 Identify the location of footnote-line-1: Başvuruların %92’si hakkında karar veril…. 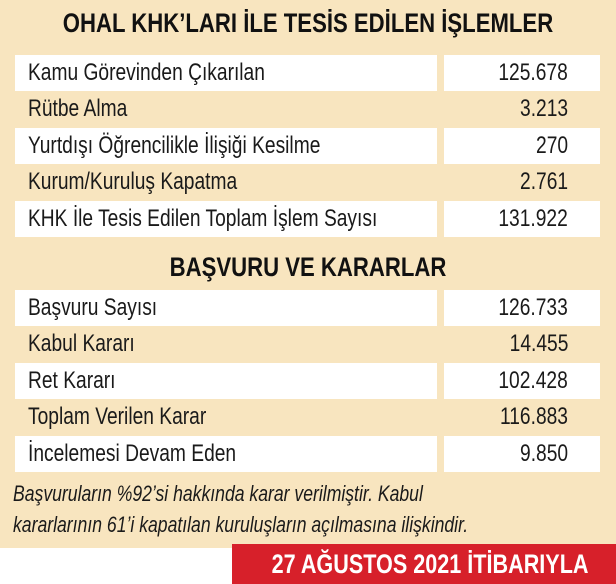
(218, 493).